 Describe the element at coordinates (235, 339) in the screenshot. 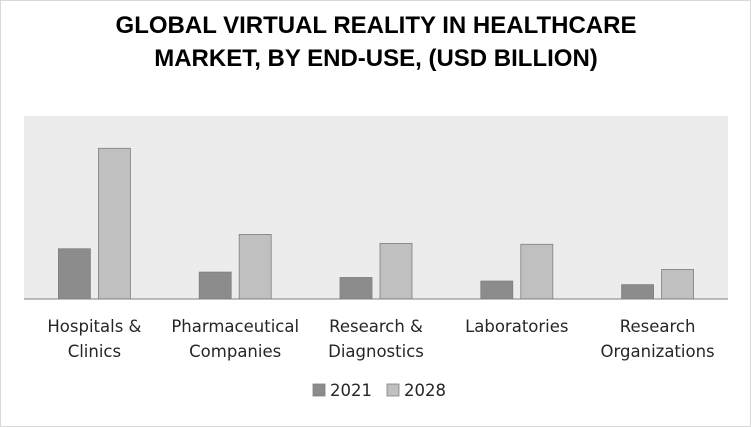

I see `category-label-1: Pharmaceutical Companies` at that location.